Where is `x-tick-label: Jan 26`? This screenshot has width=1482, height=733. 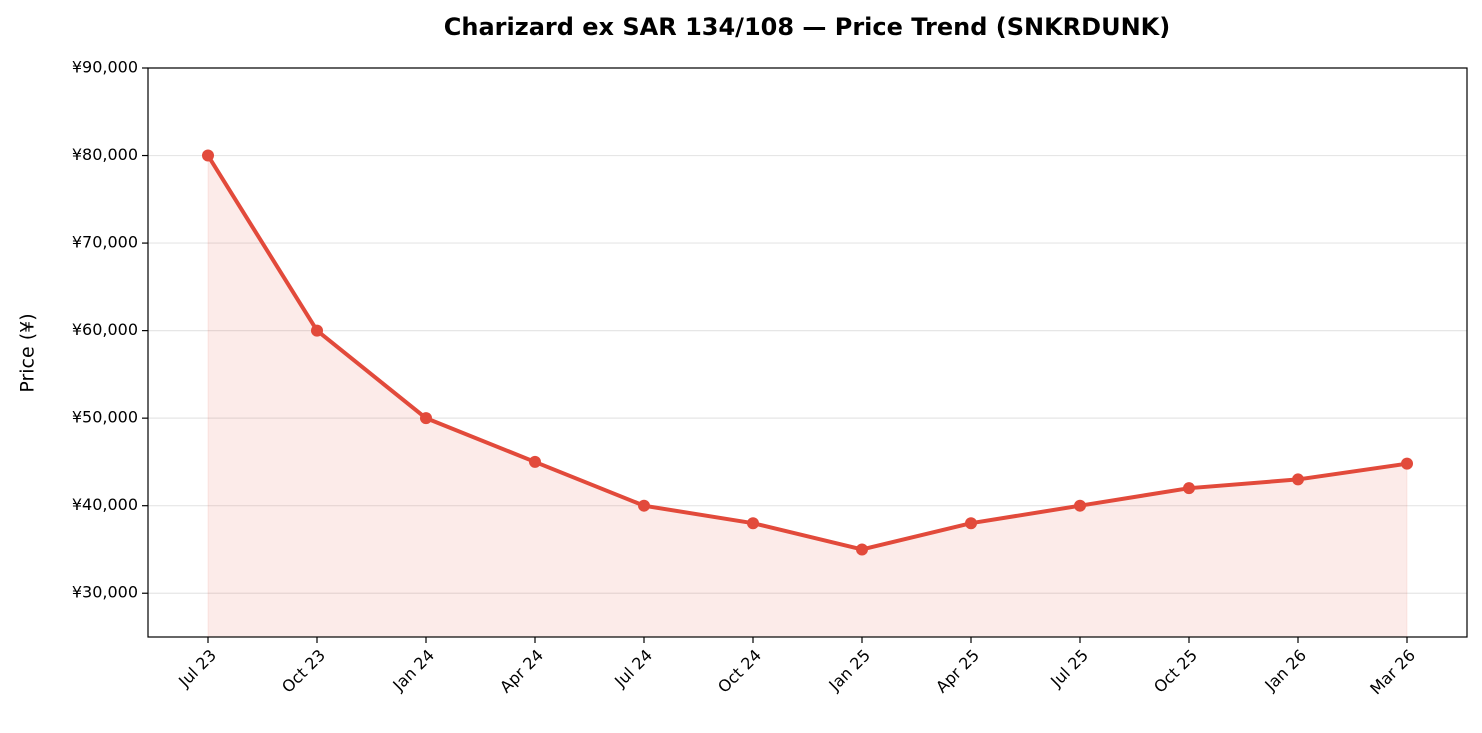
x-tick-label: Jan 26 is located at coordinates (1285, 671).